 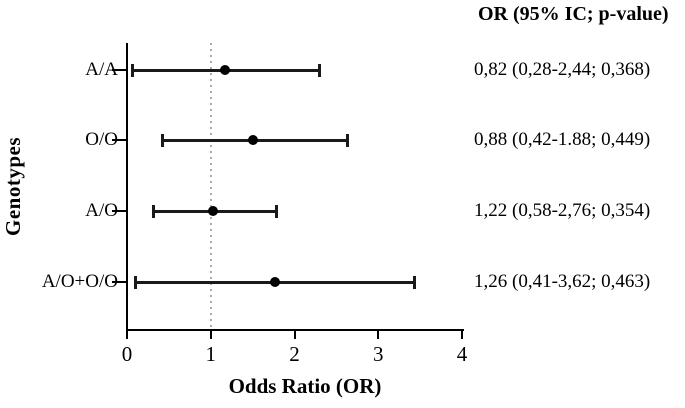 What do you see at coordinates (462, 354) in the screenshot?
I see `x-tick-label: 4` at bounding box center [462, 354].